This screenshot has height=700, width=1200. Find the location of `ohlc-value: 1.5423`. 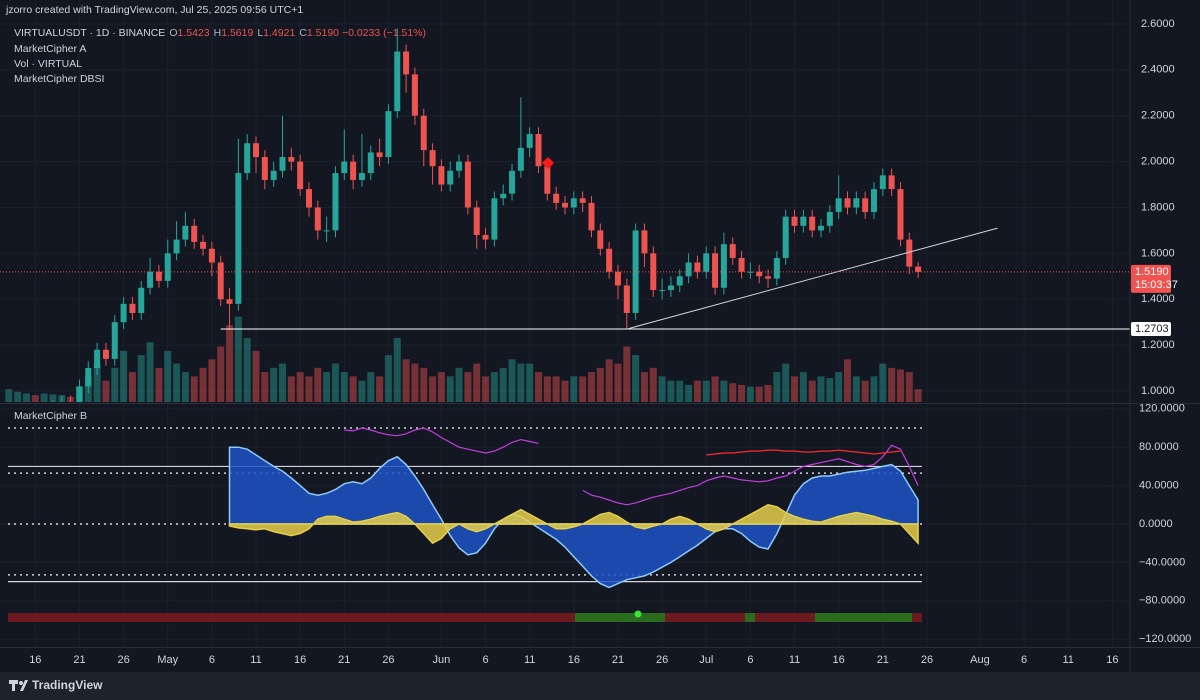

ohlc-value: 1.5423 is located at coordinates (193, 33).